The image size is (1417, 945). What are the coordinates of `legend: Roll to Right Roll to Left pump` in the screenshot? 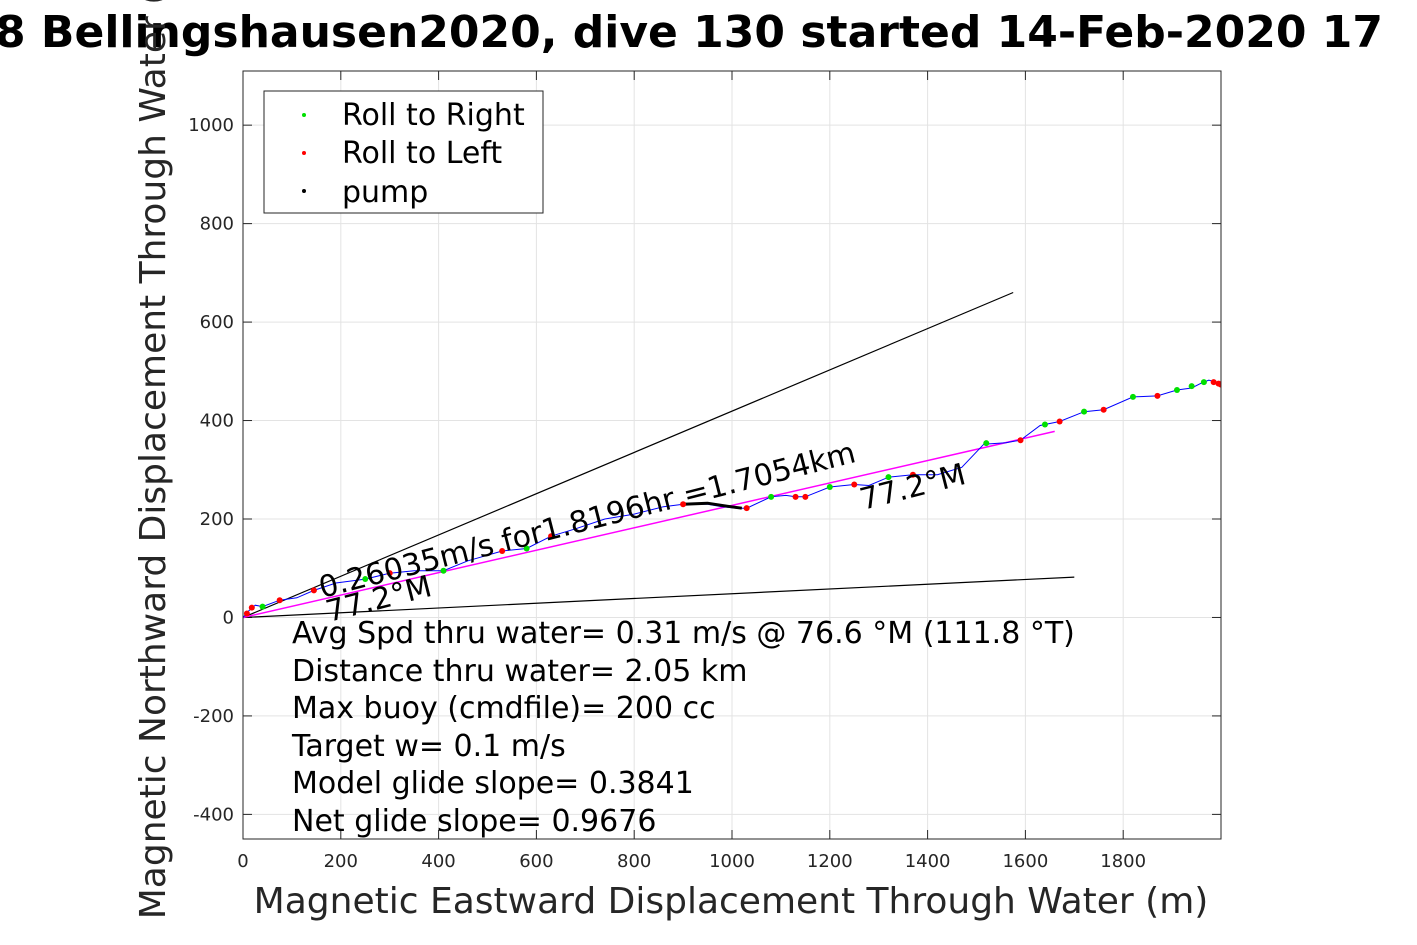 It's located at (403, 152).